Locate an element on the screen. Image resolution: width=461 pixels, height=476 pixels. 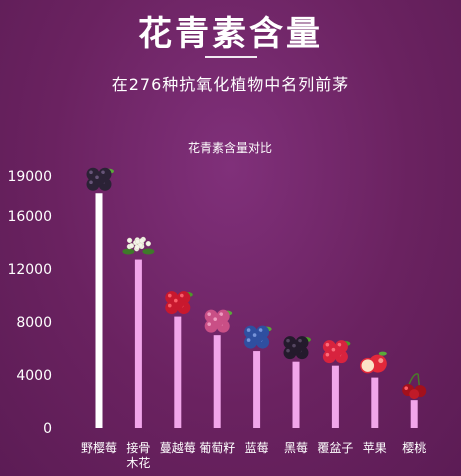
chart-title: 花青素含量对比 is located at coordinates (230, 147).